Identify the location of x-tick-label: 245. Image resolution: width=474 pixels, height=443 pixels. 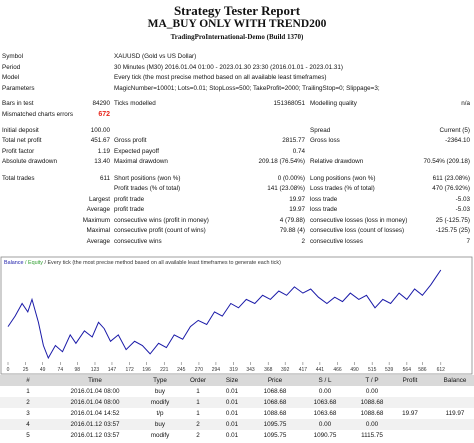
(181, 370).